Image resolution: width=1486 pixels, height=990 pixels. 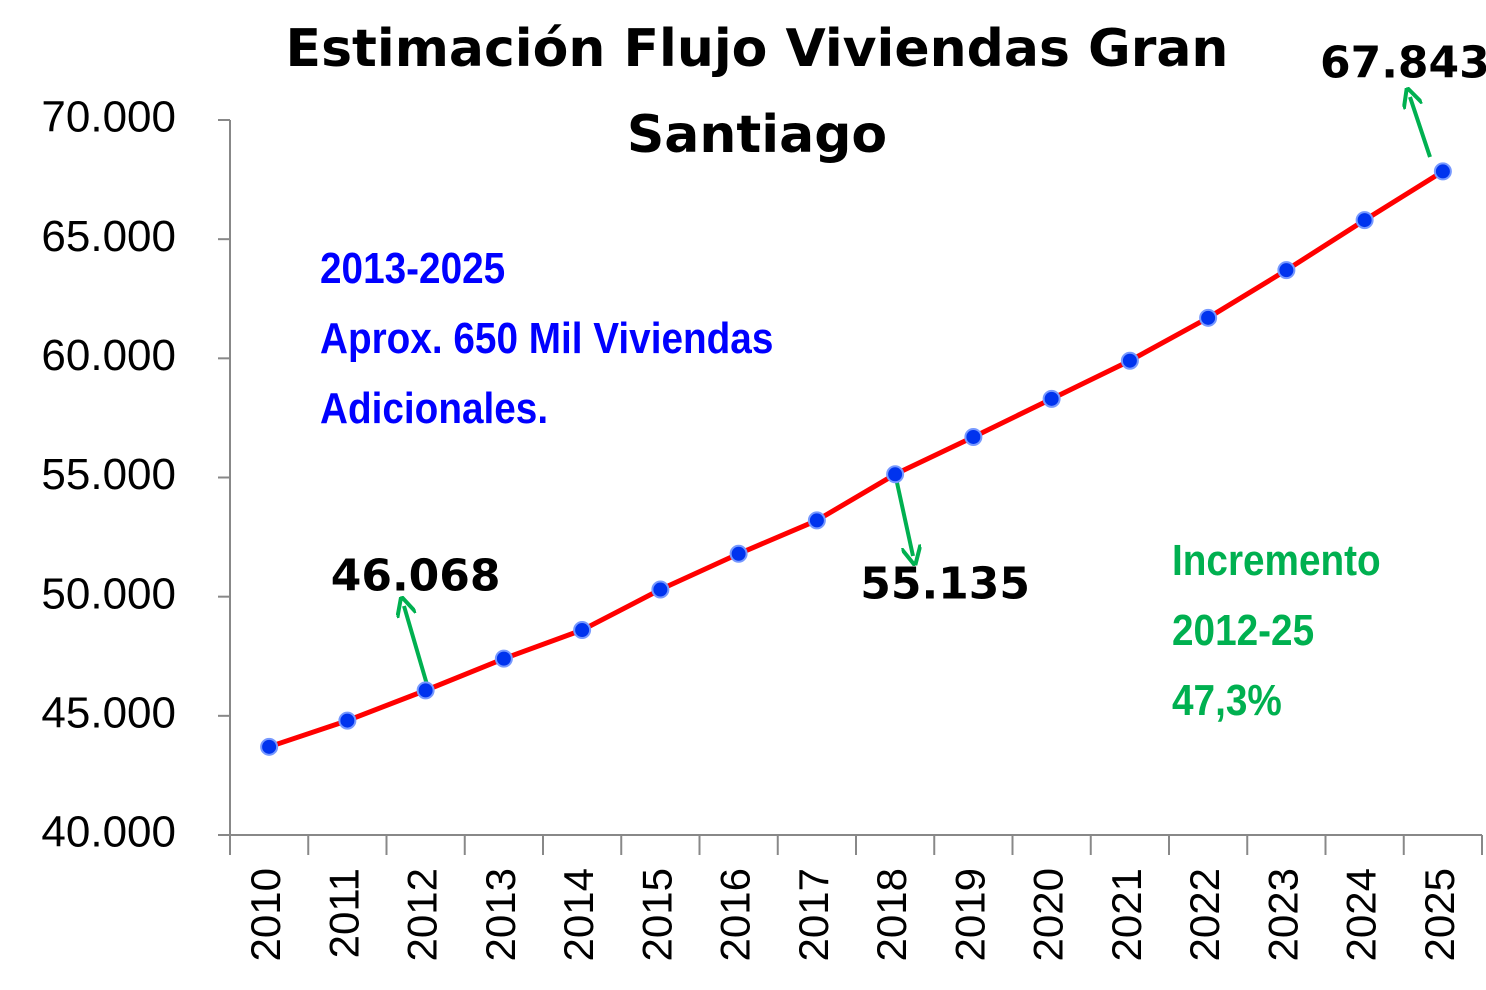 I want to click on x-tick-label: 2013, so click(x=500, y=914).